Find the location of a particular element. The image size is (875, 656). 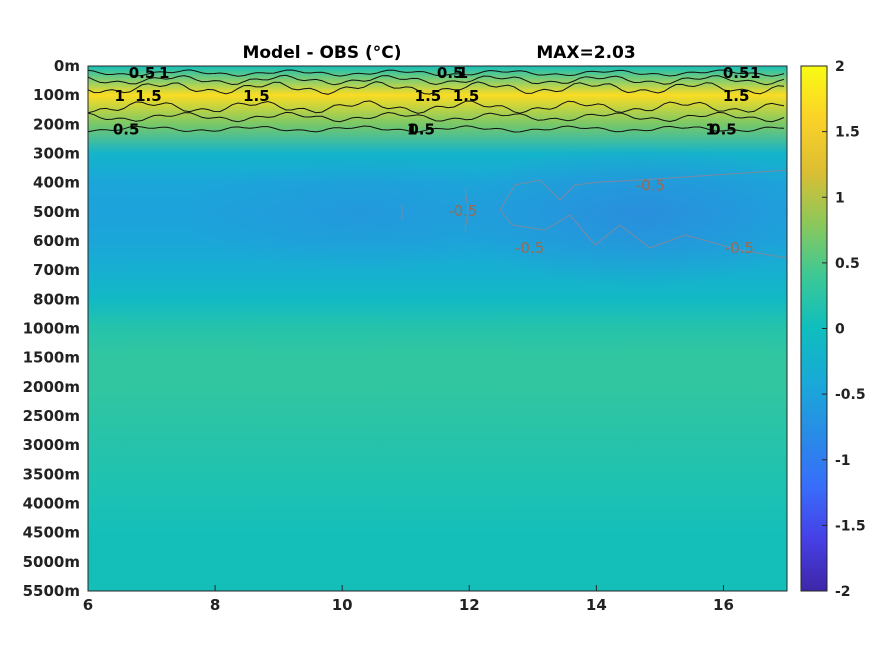

contour-0.5-lower is located at coordinates (436, 129).